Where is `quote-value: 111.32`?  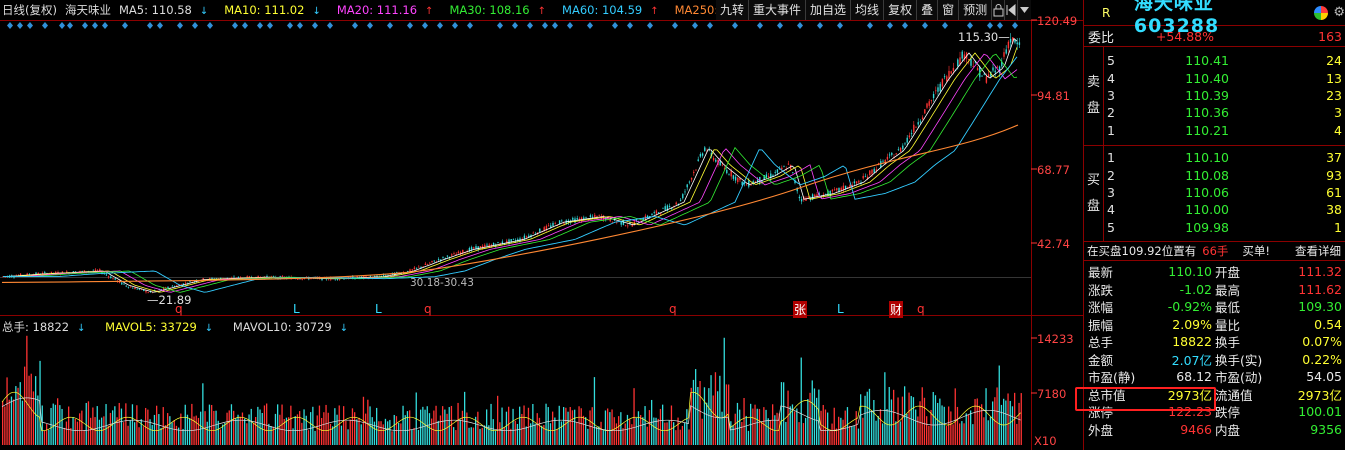 quote-value: 111.32 is located at coordinates (1320, 272).